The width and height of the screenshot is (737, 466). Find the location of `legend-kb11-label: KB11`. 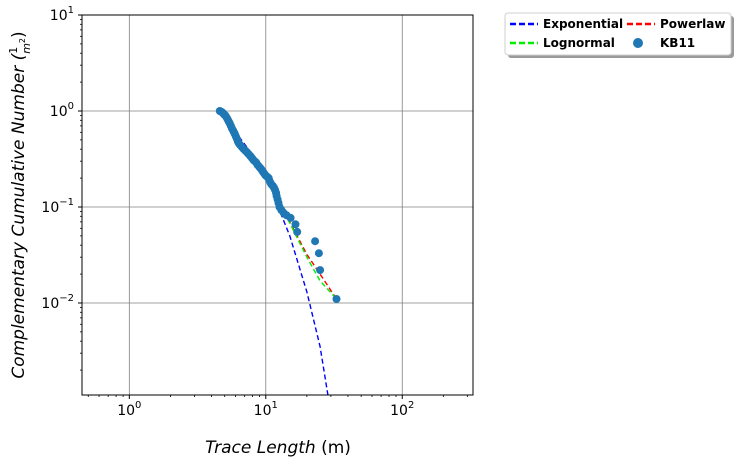

legend-kb11-label: KB11 is located at coordinates (677, 43).